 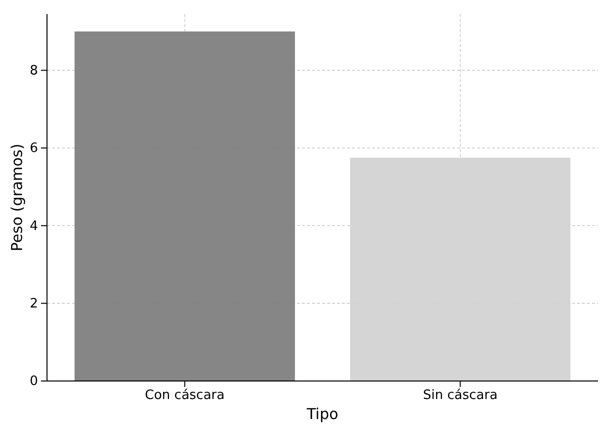 I want to click on y-axis-title: Peso (gramos), so click(x=17, y=198).